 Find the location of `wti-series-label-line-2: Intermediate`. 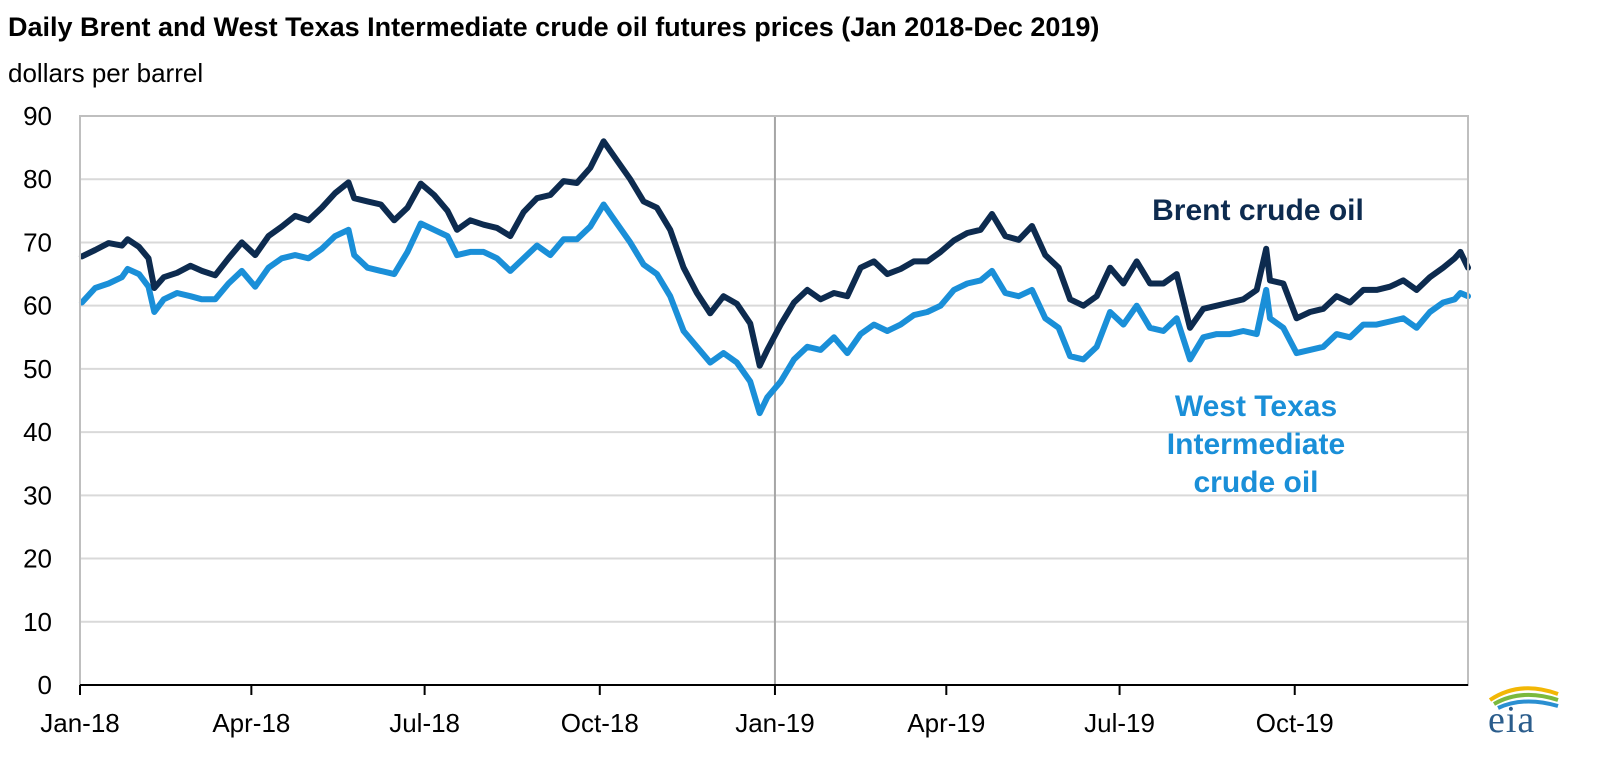

wti-series-label-line-2: Intermediate is located at coordinates (1256, 444).